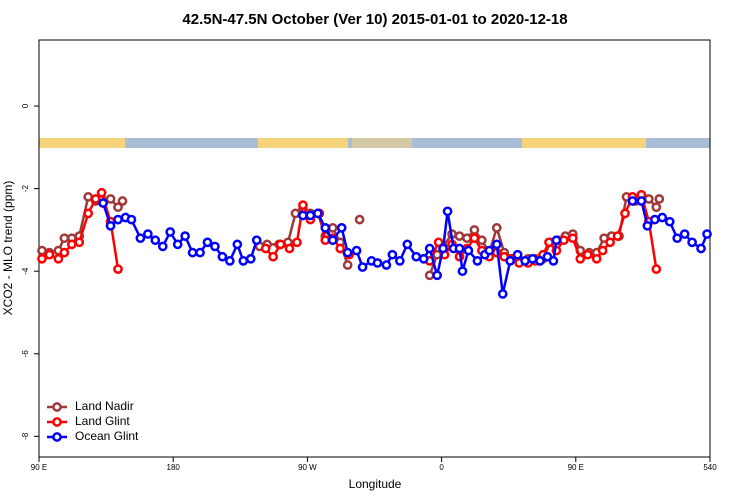  Describe the element at coordinates (441, 467) in the screenshot. I see `x-tick-label: 0` at that location.